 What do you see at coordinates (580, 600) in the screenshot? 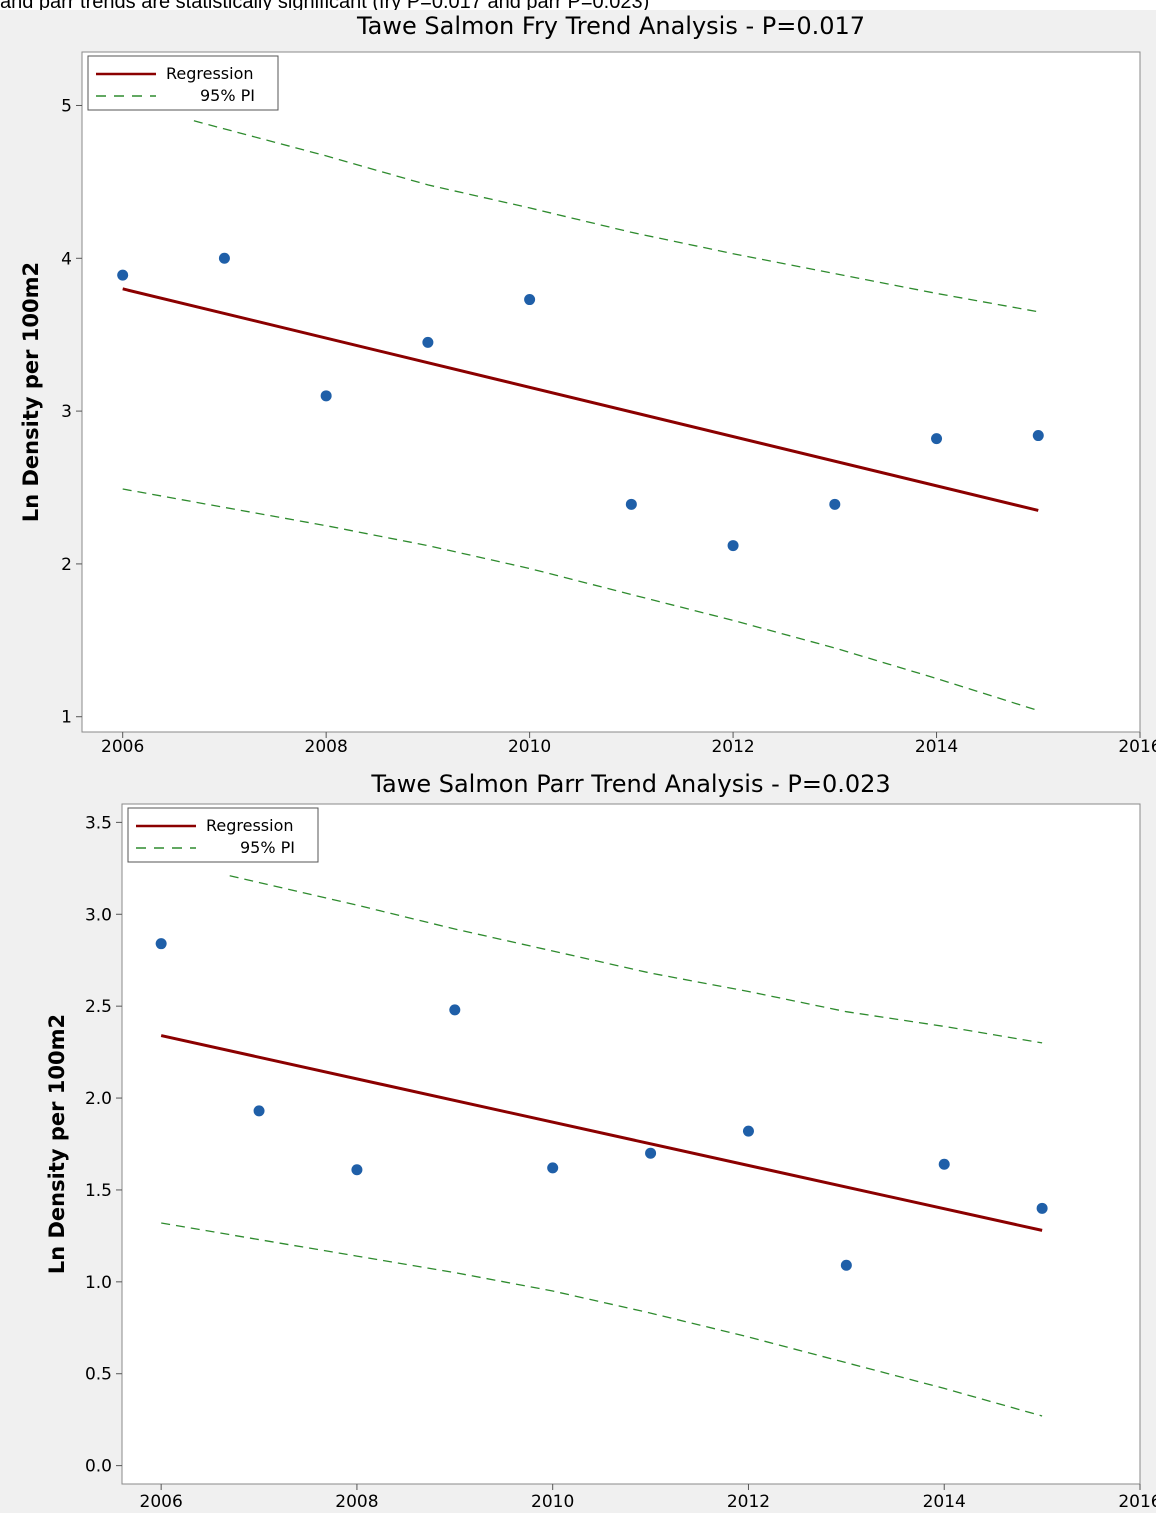
I see `chart-1-pi-lower-line` at bounding box center [580, 600].